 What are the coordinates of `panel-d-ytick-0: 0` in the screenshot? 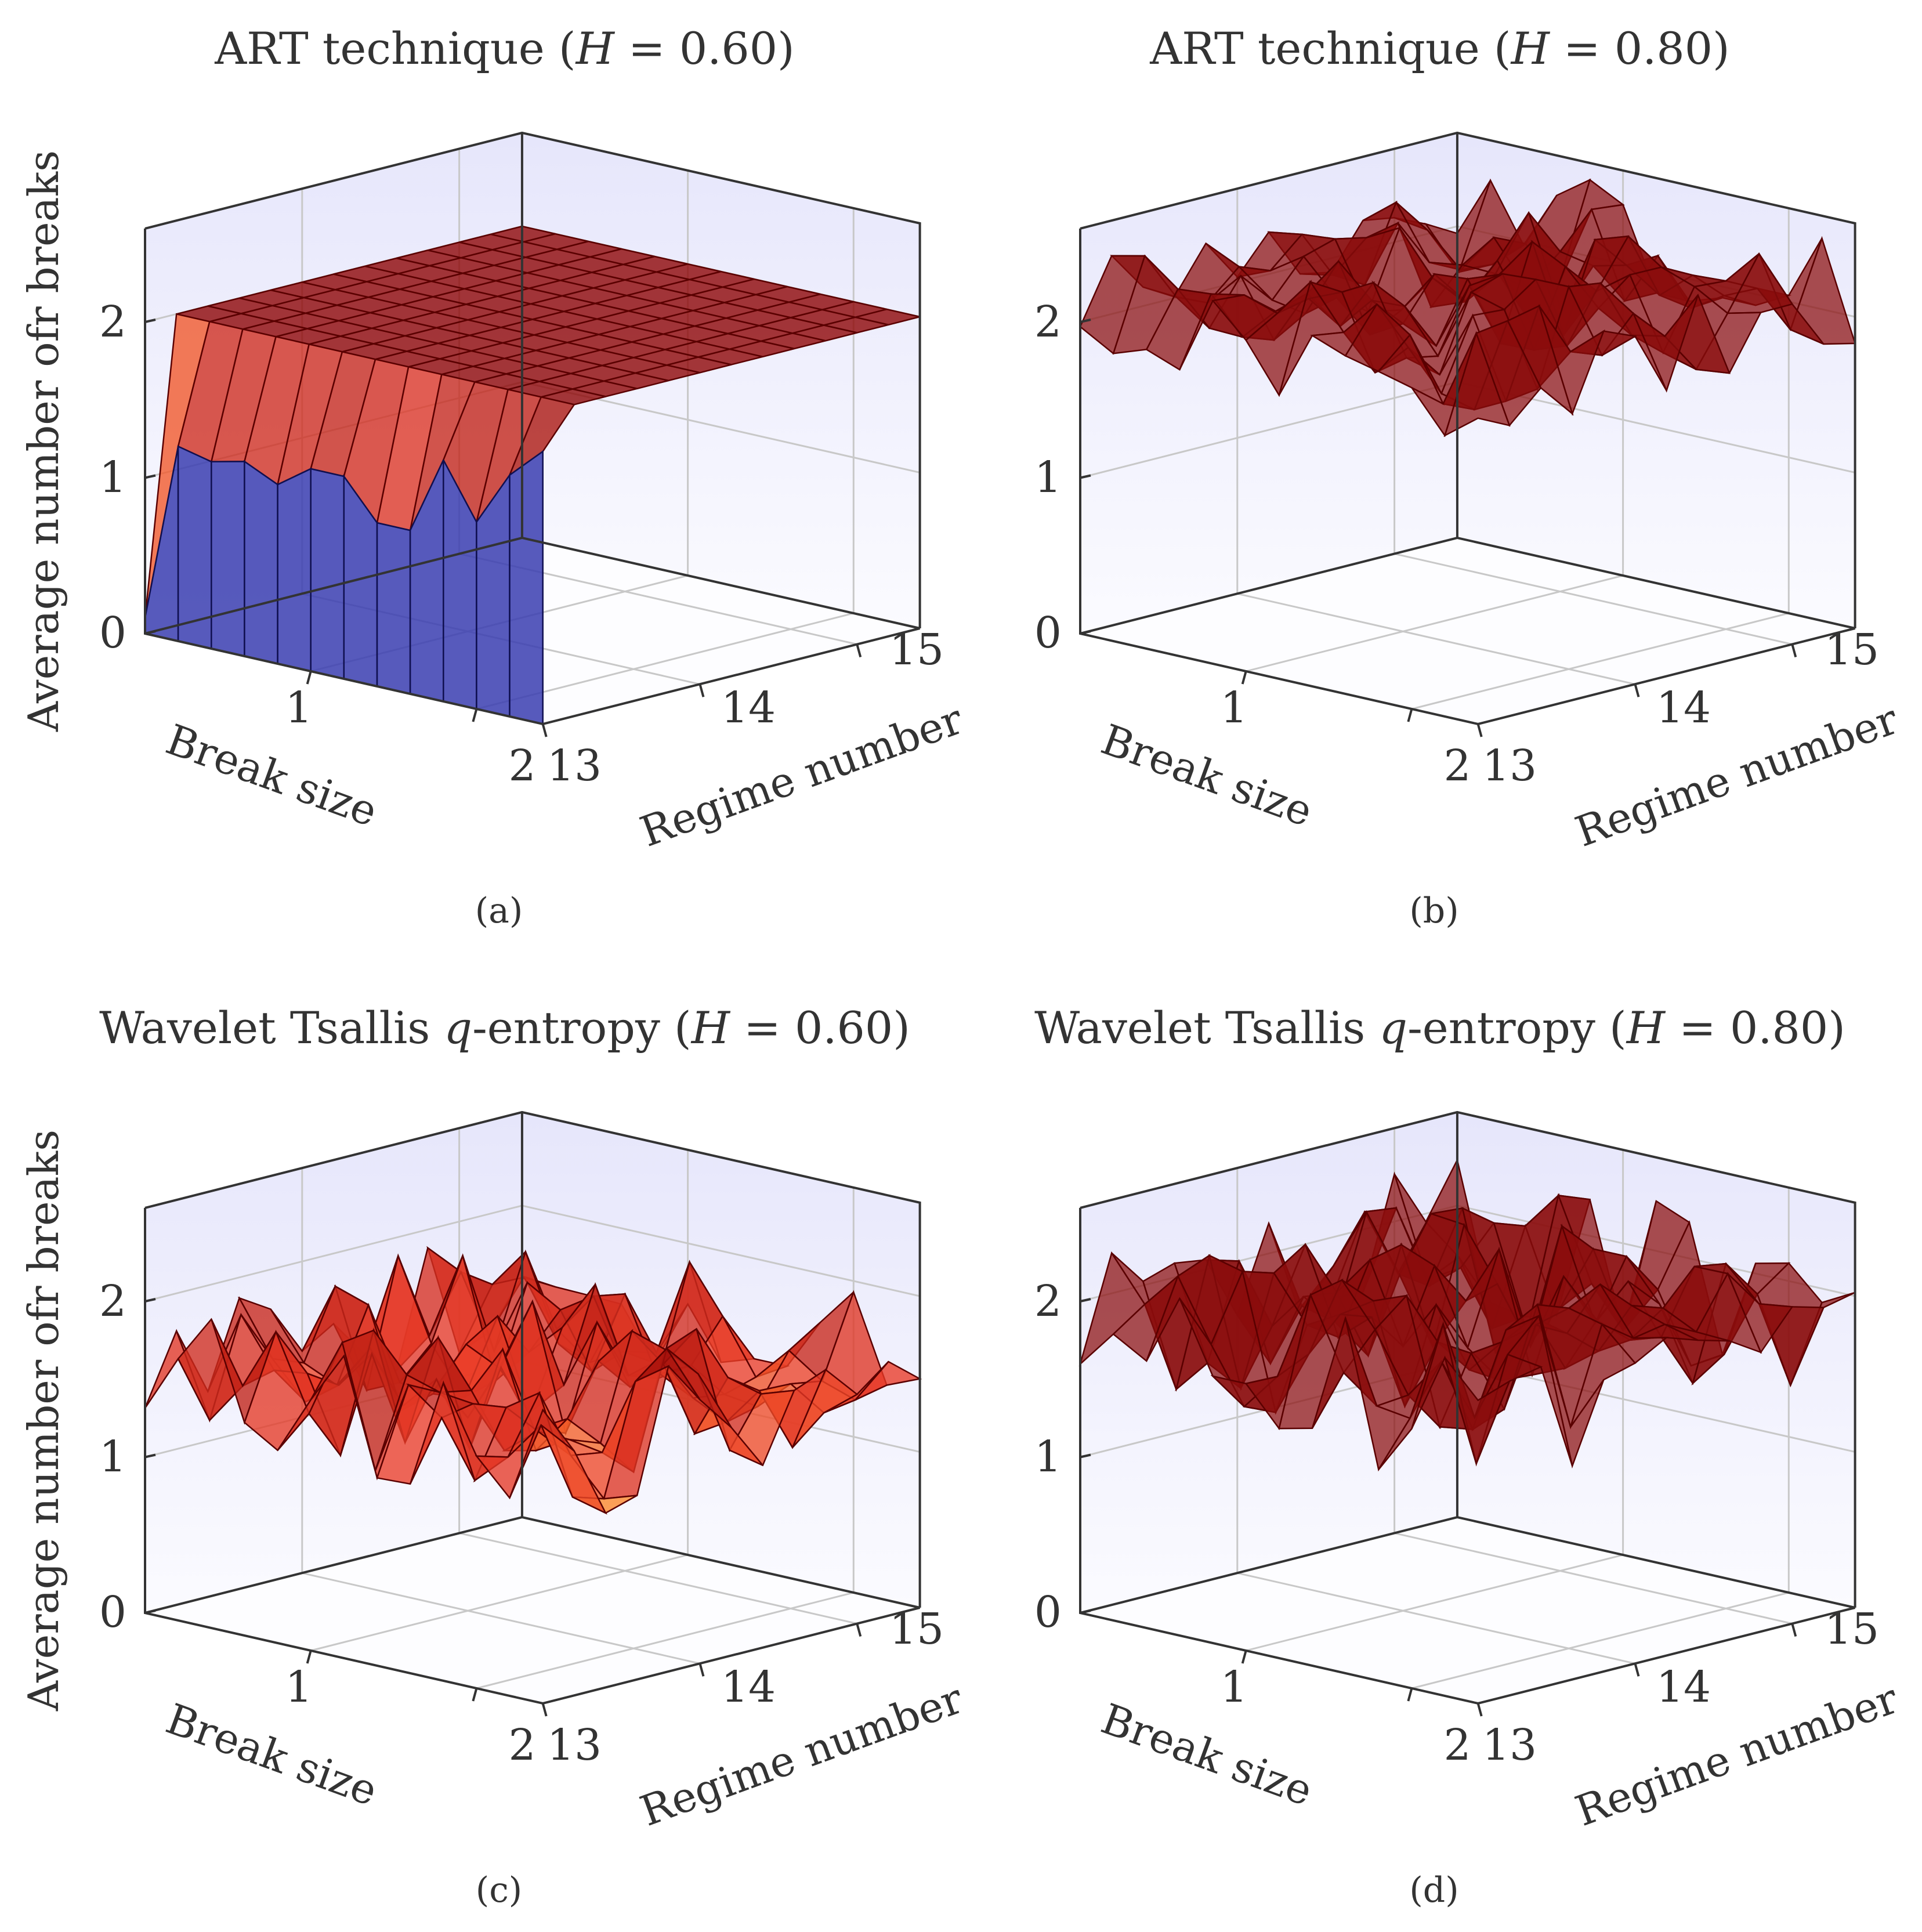 It's located at (1048, 1612).